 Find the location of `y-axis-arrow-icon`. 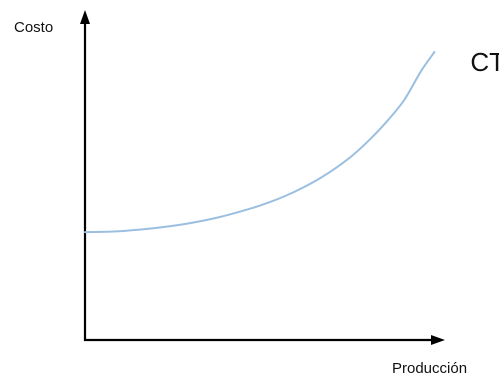

y-axis-arrow-icon is located at coordinates (85, 17).